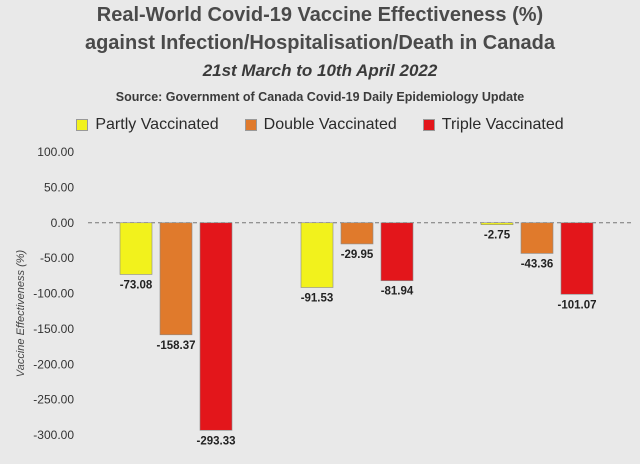 The image size is (640, 464). I want to click on data-label: -29.95, so click(357, 255).